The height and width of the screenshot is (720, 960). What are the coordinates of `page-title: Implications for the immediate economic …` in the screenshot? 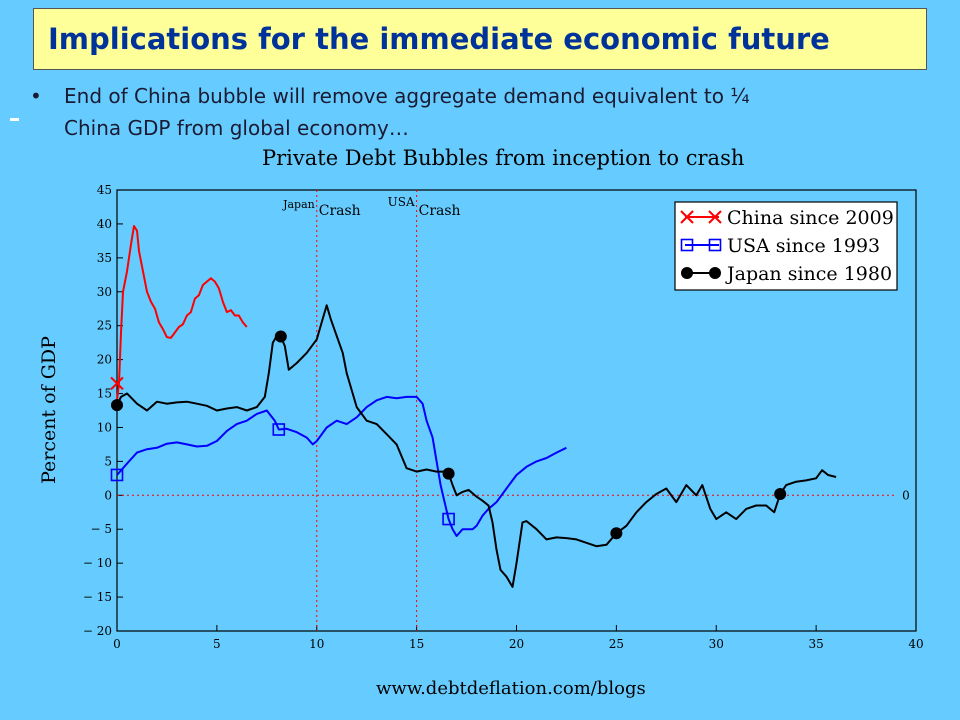 It's located at (439, 39).